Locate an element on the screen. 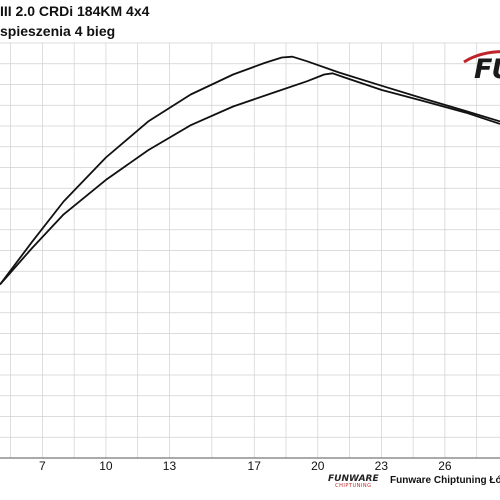  footer-brand-top: FUNWARE is located at coordinates (353, 479).